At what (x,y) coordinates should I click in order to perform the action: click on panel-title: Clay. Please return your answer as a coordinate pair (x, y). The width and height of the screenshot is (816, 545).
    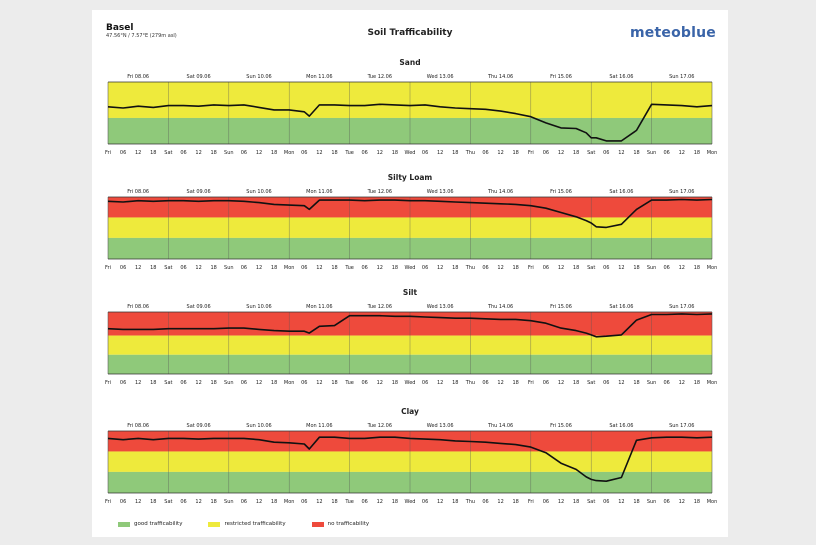
    Looking at the image, I should click on (410, 411).